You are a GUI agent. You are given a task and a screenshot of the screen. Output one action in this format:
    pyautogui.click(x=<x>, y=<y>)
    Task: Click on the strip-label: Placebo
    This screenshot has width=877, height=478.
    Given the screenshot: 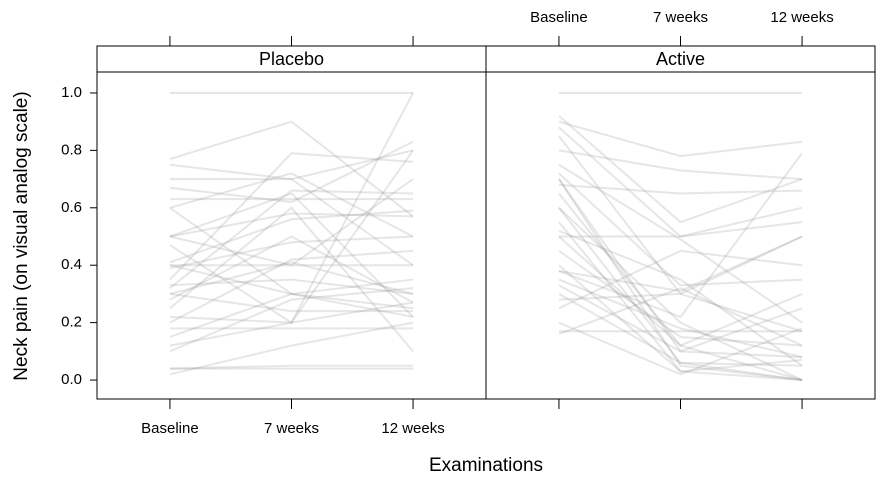 What is the action you would take?
    pyautogui.click(x=291, y=59)
    